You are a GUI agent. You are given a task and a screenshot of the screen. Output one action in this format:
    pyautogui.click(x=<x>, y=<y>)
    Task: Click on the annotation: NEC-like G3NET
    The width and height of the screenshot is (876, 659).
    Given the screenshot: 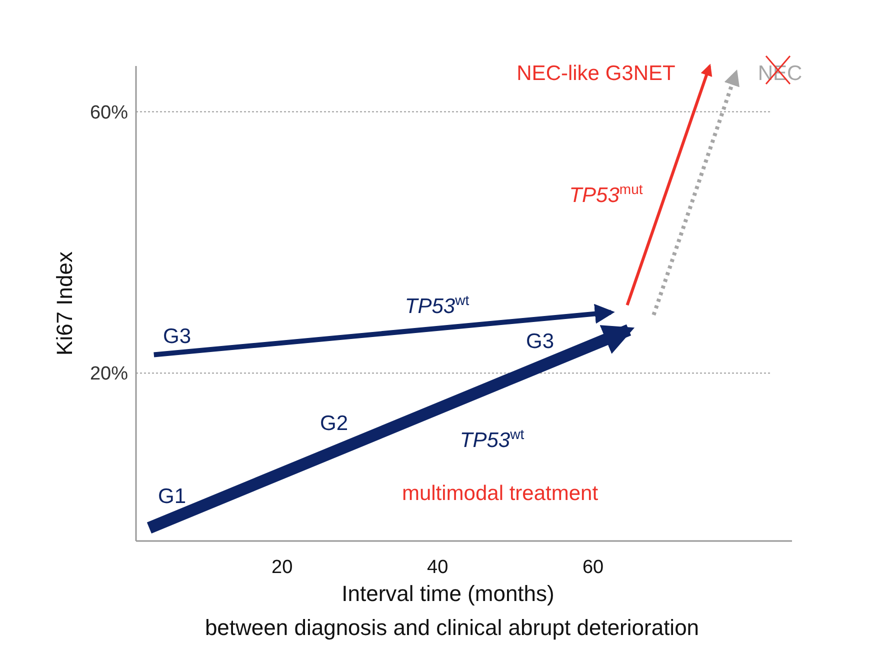 What is the action you would take?
    pyautogui.click(x=596, y=73)
    